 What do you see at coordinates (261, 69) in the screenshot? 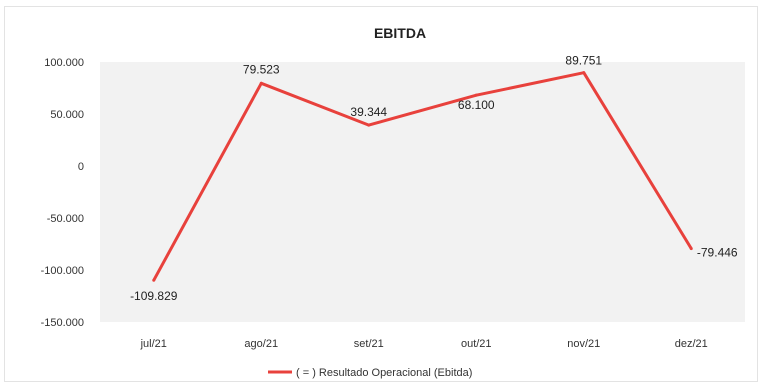
I see `data-label: 79.523` at bounding box center [261, 69].